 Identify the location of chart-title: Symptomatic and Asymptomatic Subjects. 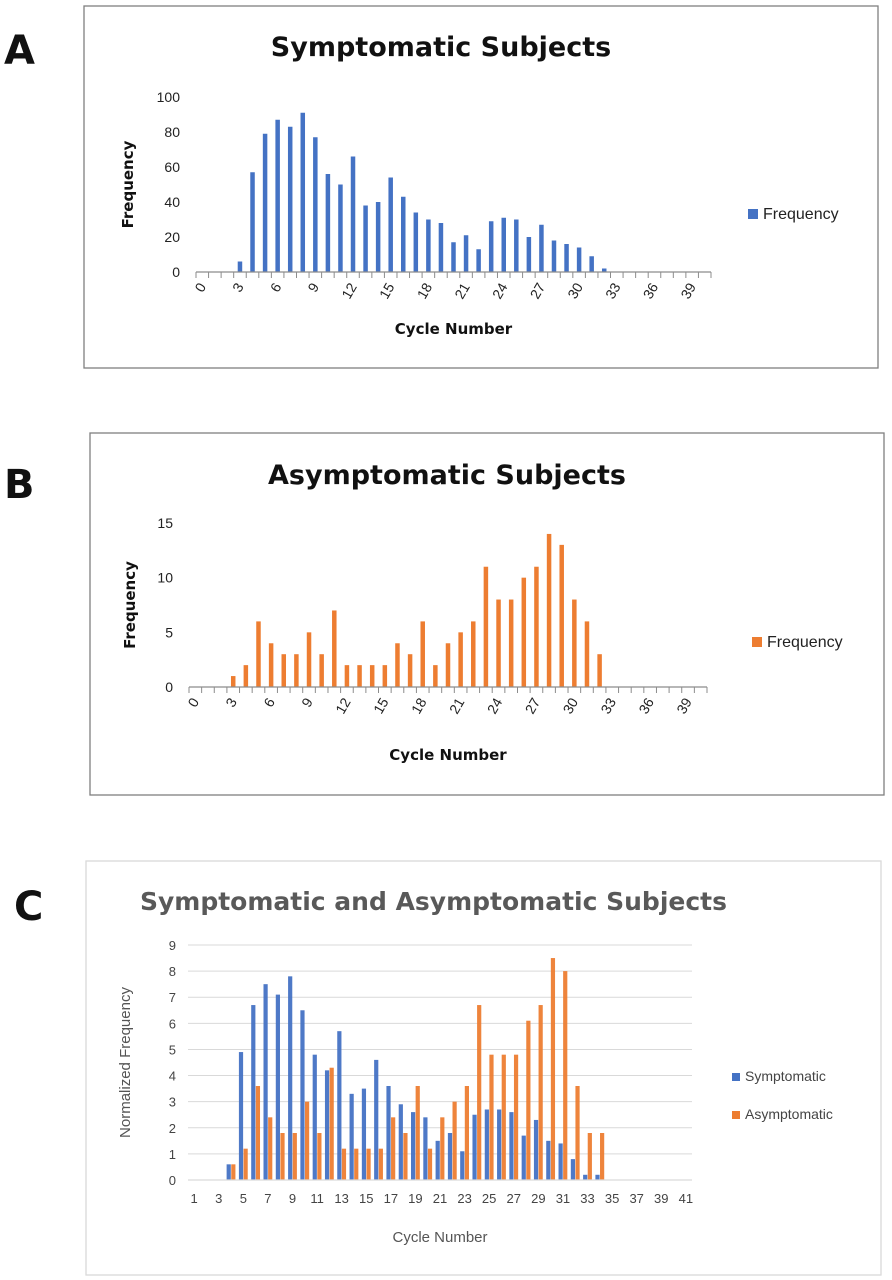
(433, 901).